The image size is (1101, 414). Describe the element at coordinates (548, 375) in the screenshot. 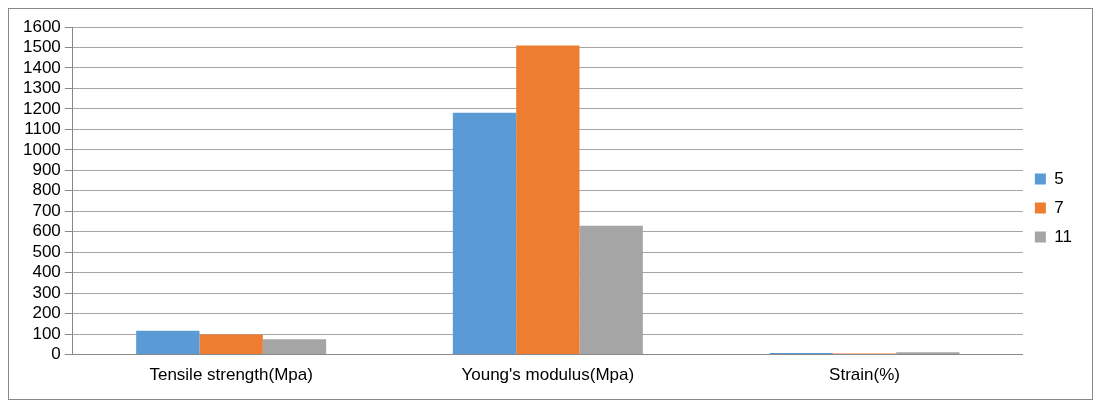

I see `x-tick-label: Young's modulus(Mpa)` at that location.